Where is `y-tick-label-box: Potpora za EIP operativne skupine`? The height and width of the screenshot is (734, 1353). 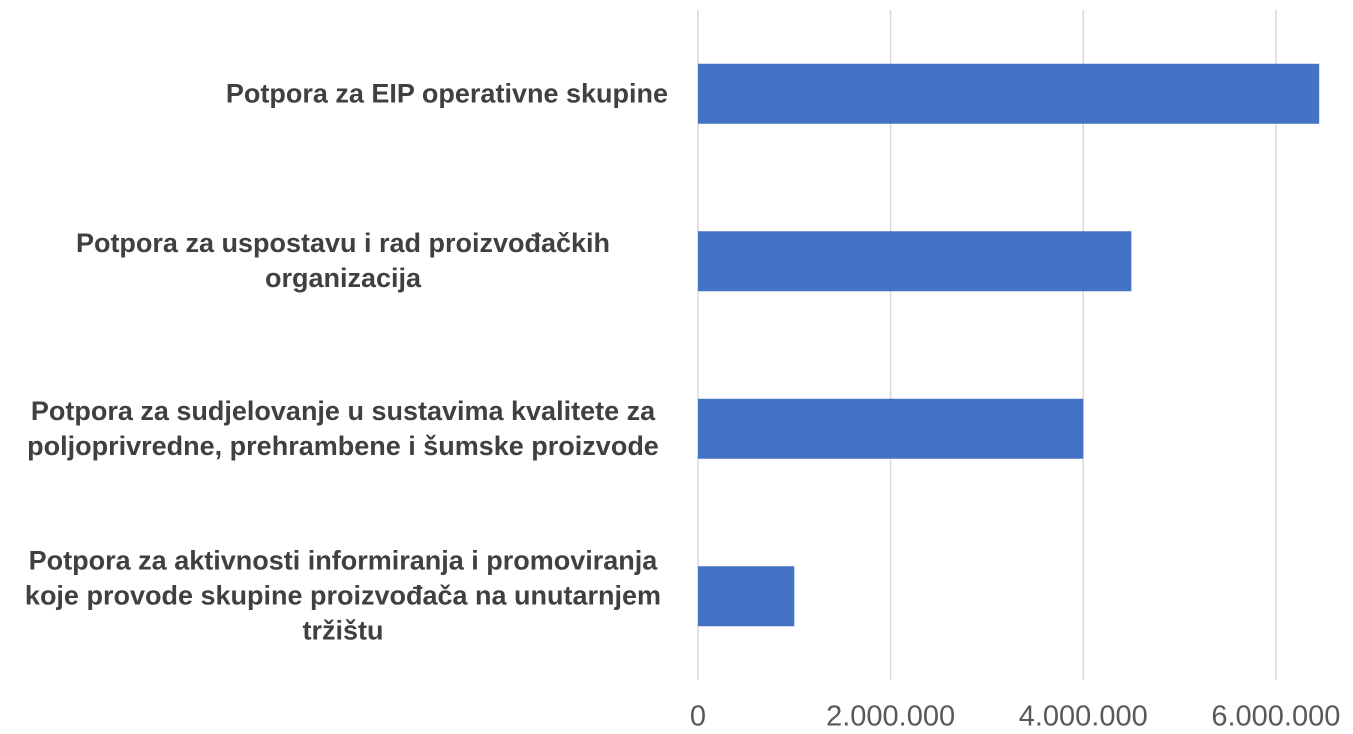 y-tick-label-box: Potpora za EIP operativne skupine is located at coordinates (334, 93).